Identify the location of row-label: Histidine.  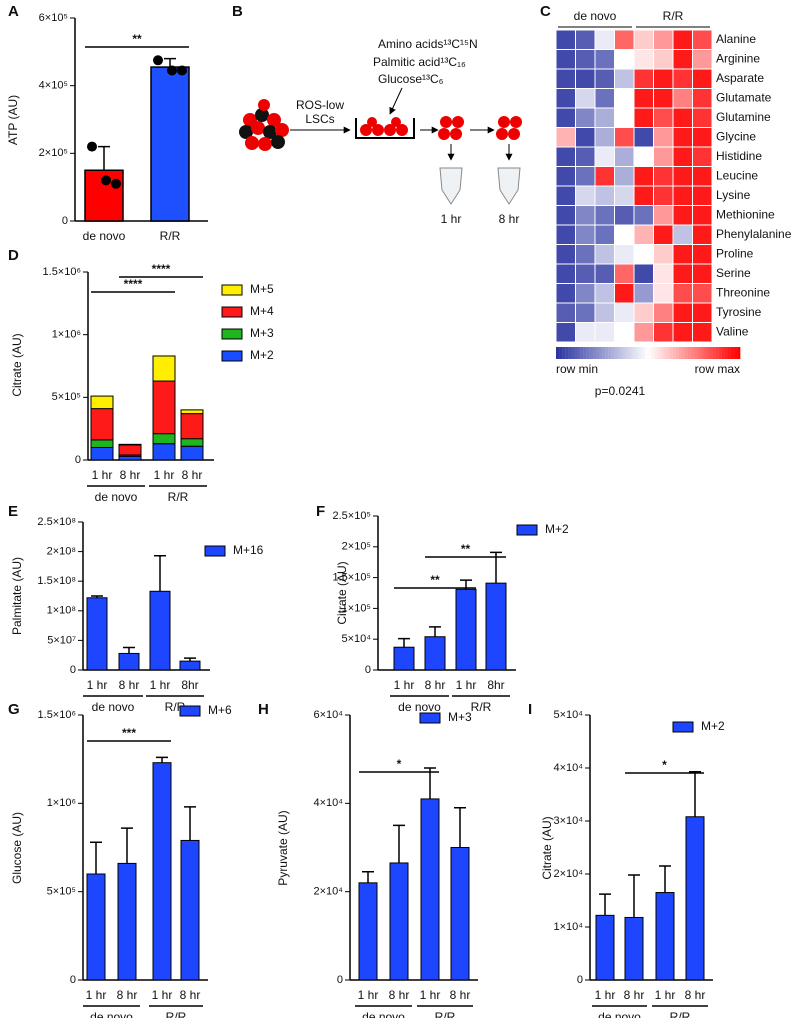
(739, 156).